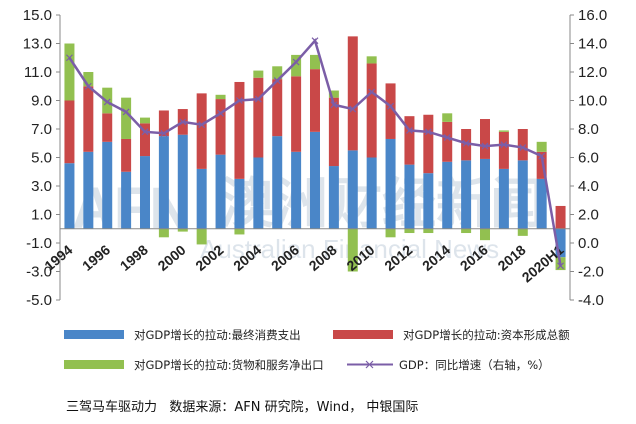 The height and width of the screenshot is (424, 636). I want to click on bar-2005-s2, so click(277, 73).